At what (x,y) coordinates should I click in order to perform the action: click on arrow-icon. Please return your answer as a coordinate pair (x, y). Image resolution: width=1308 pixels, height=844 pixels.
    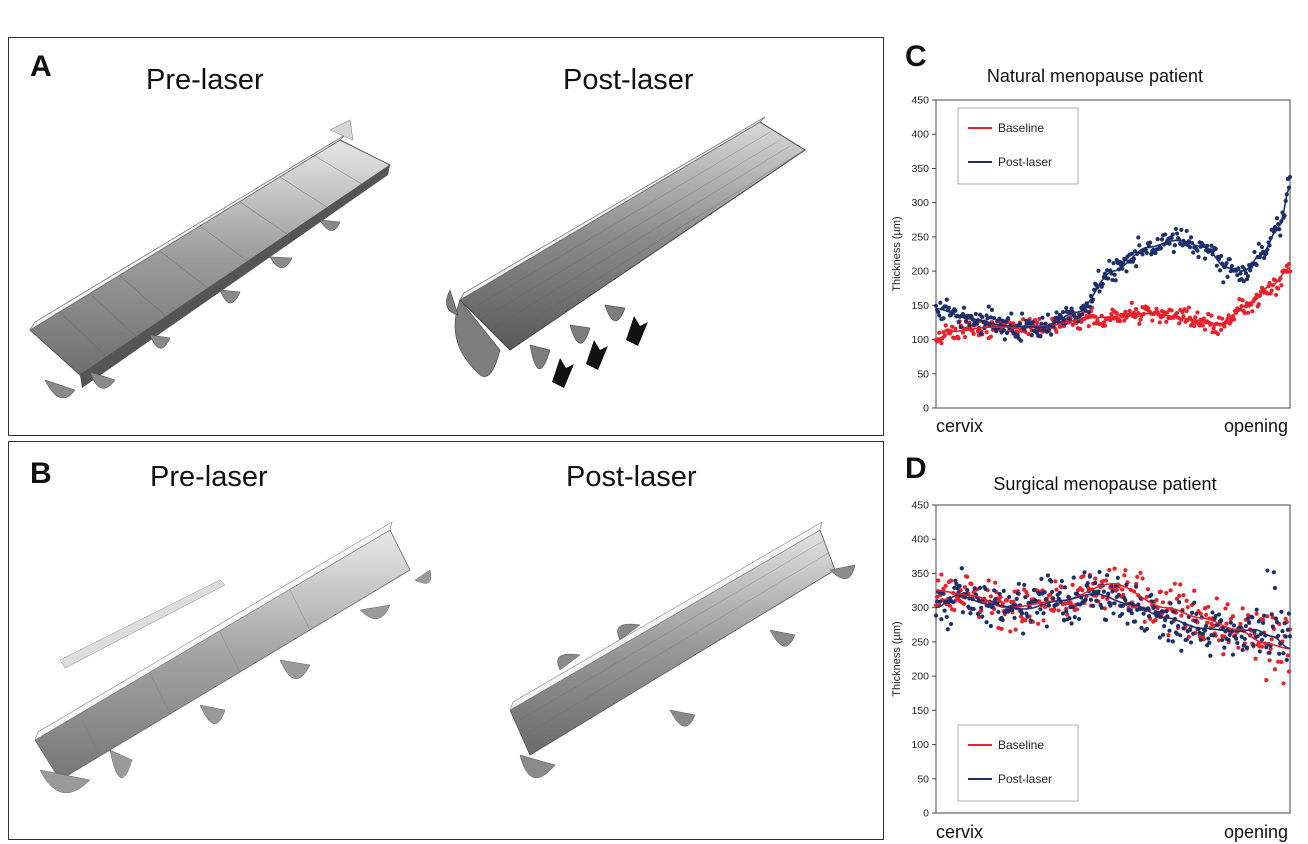
    Looking at the image, I should click on (563, 373).